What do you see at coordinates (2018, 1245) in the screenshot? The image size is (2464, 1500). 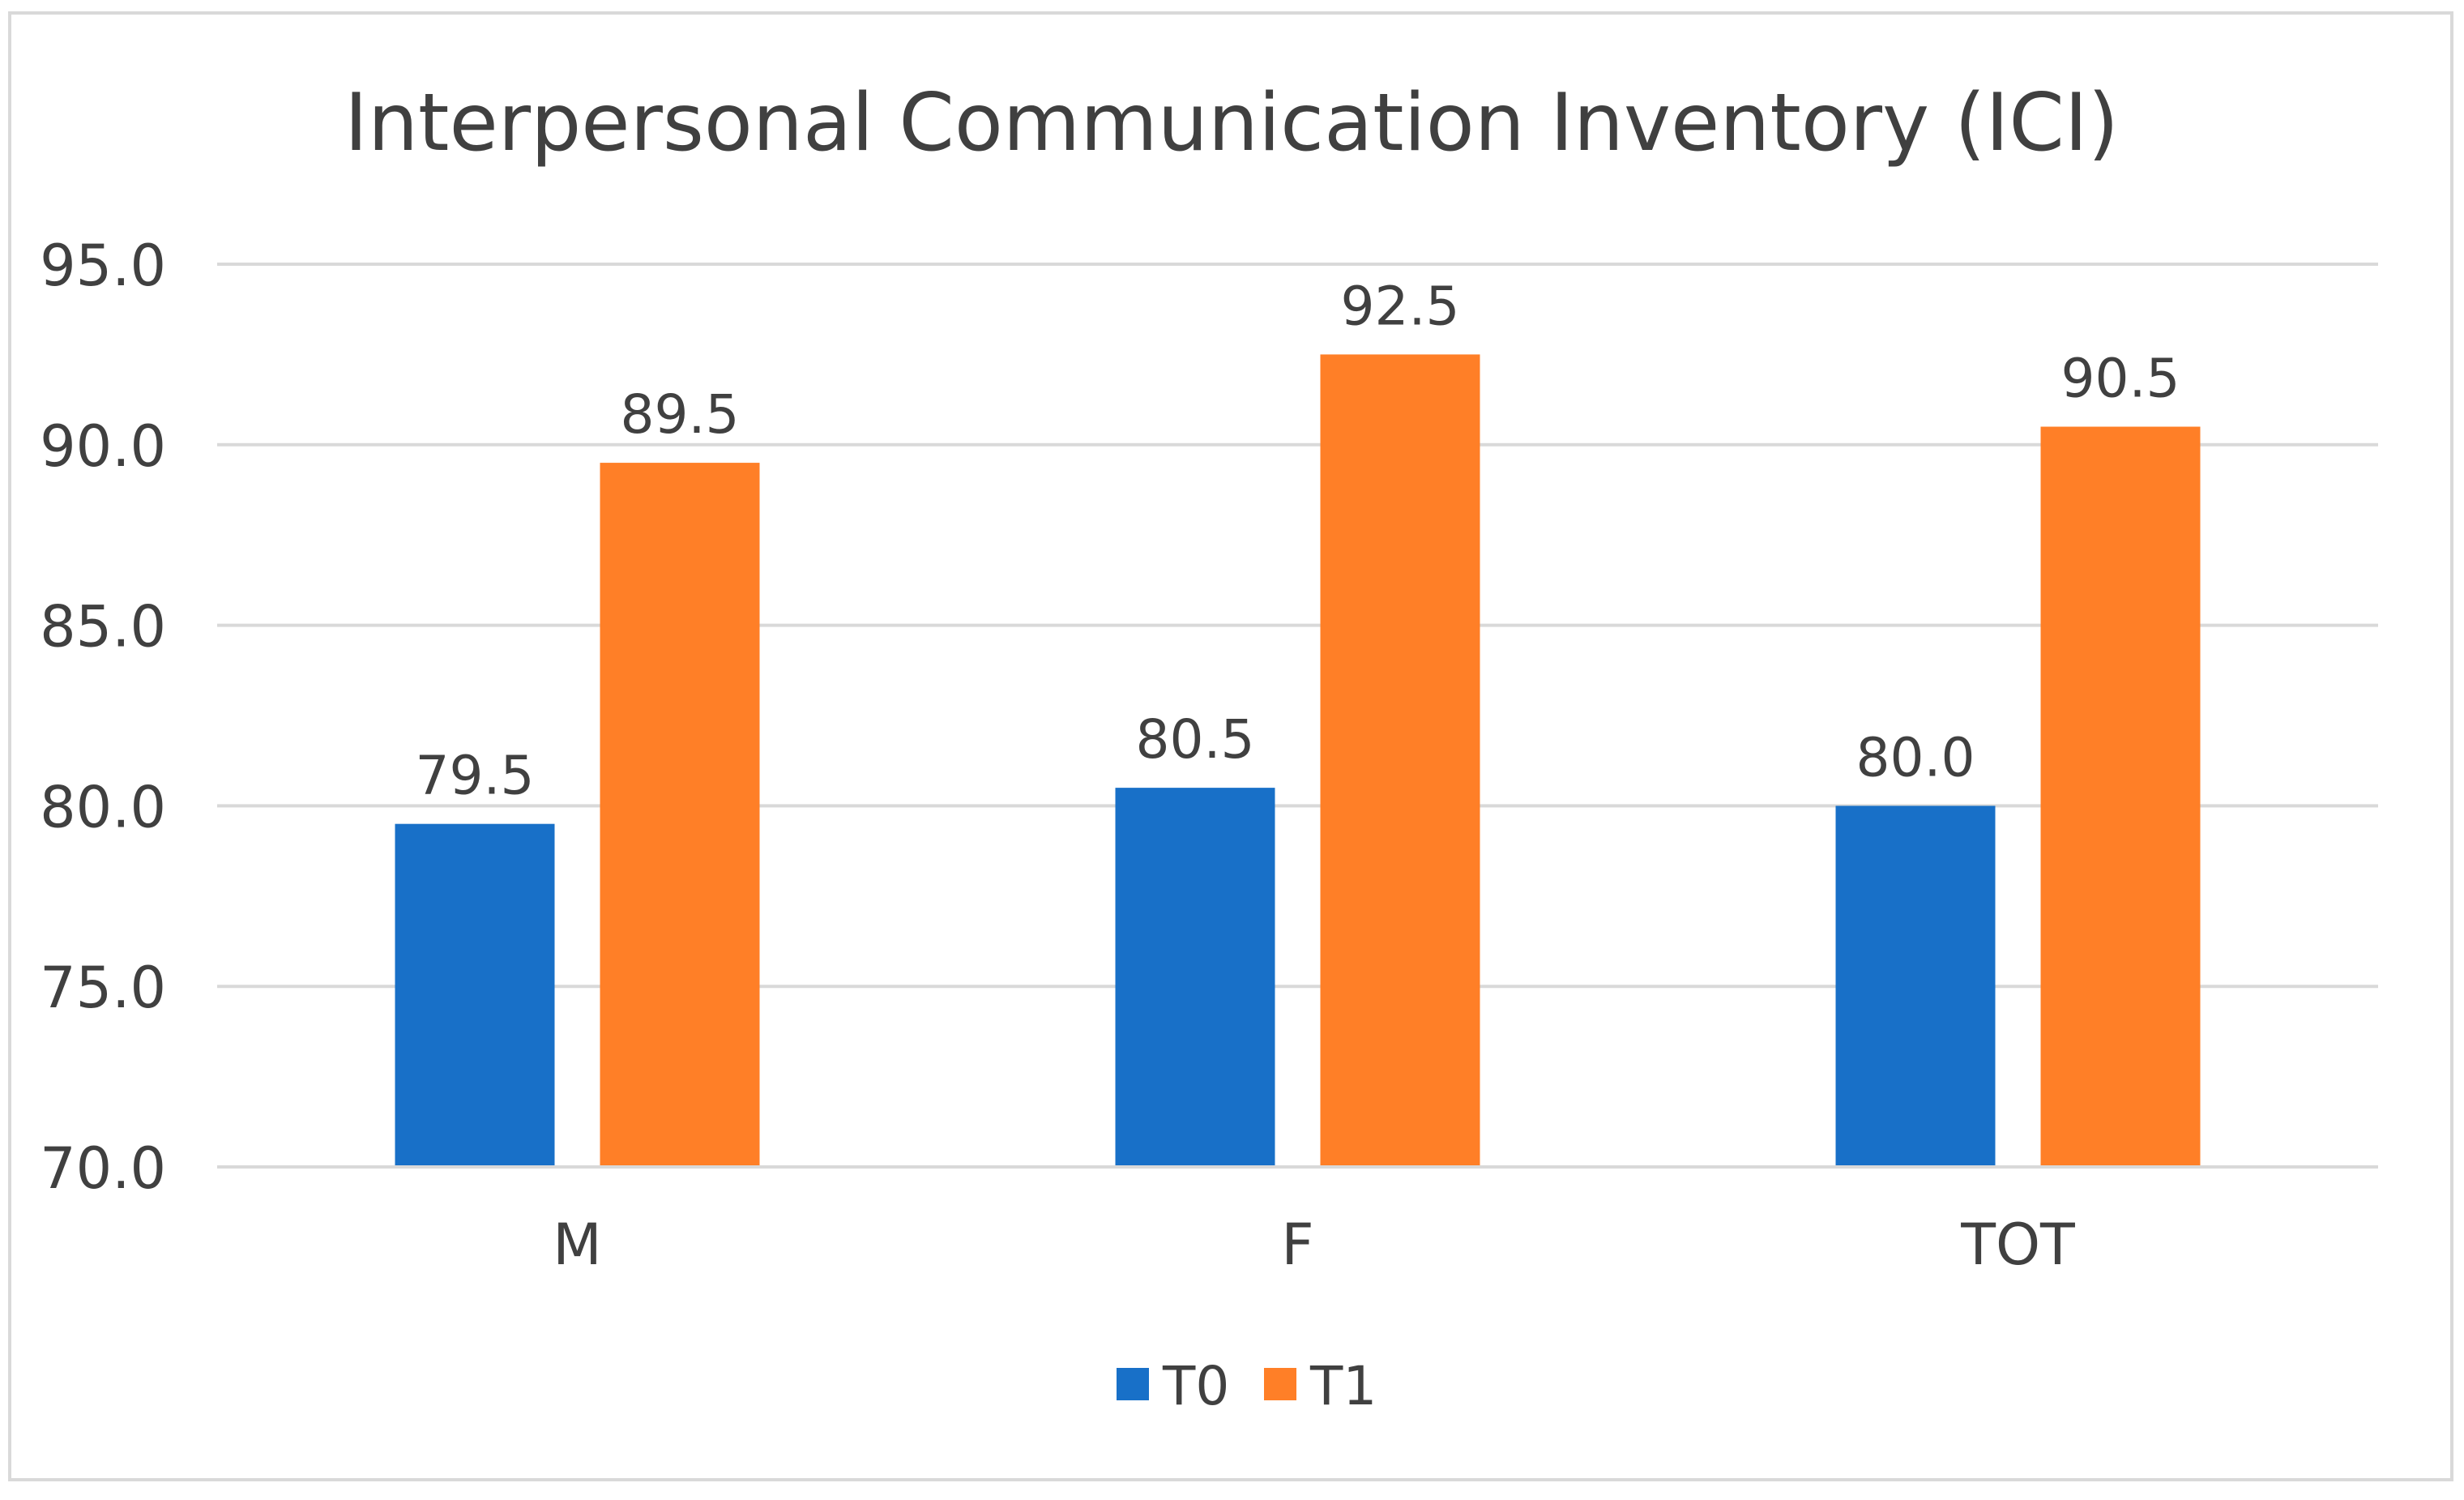 I see `x-tick-label: TOT` at bounding box center [2018, 1245].